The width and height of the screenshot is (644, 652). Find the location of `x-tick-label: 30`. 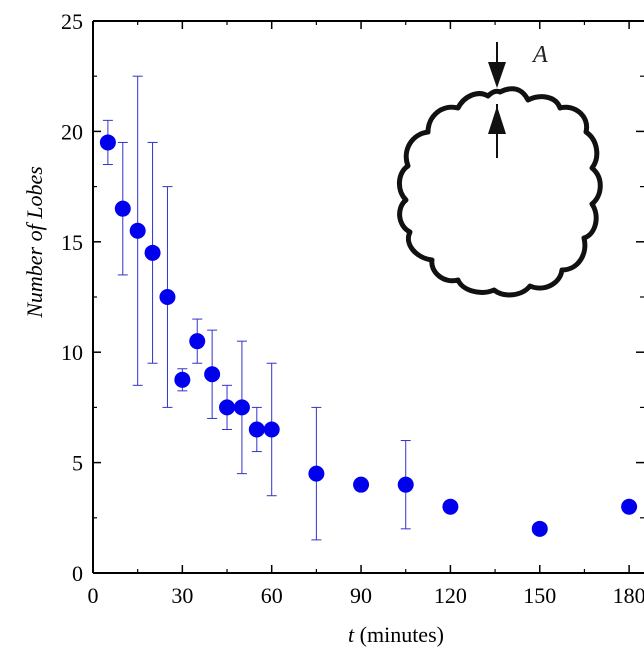

x-tick-label: 30 is located at coordinates (182, 595).